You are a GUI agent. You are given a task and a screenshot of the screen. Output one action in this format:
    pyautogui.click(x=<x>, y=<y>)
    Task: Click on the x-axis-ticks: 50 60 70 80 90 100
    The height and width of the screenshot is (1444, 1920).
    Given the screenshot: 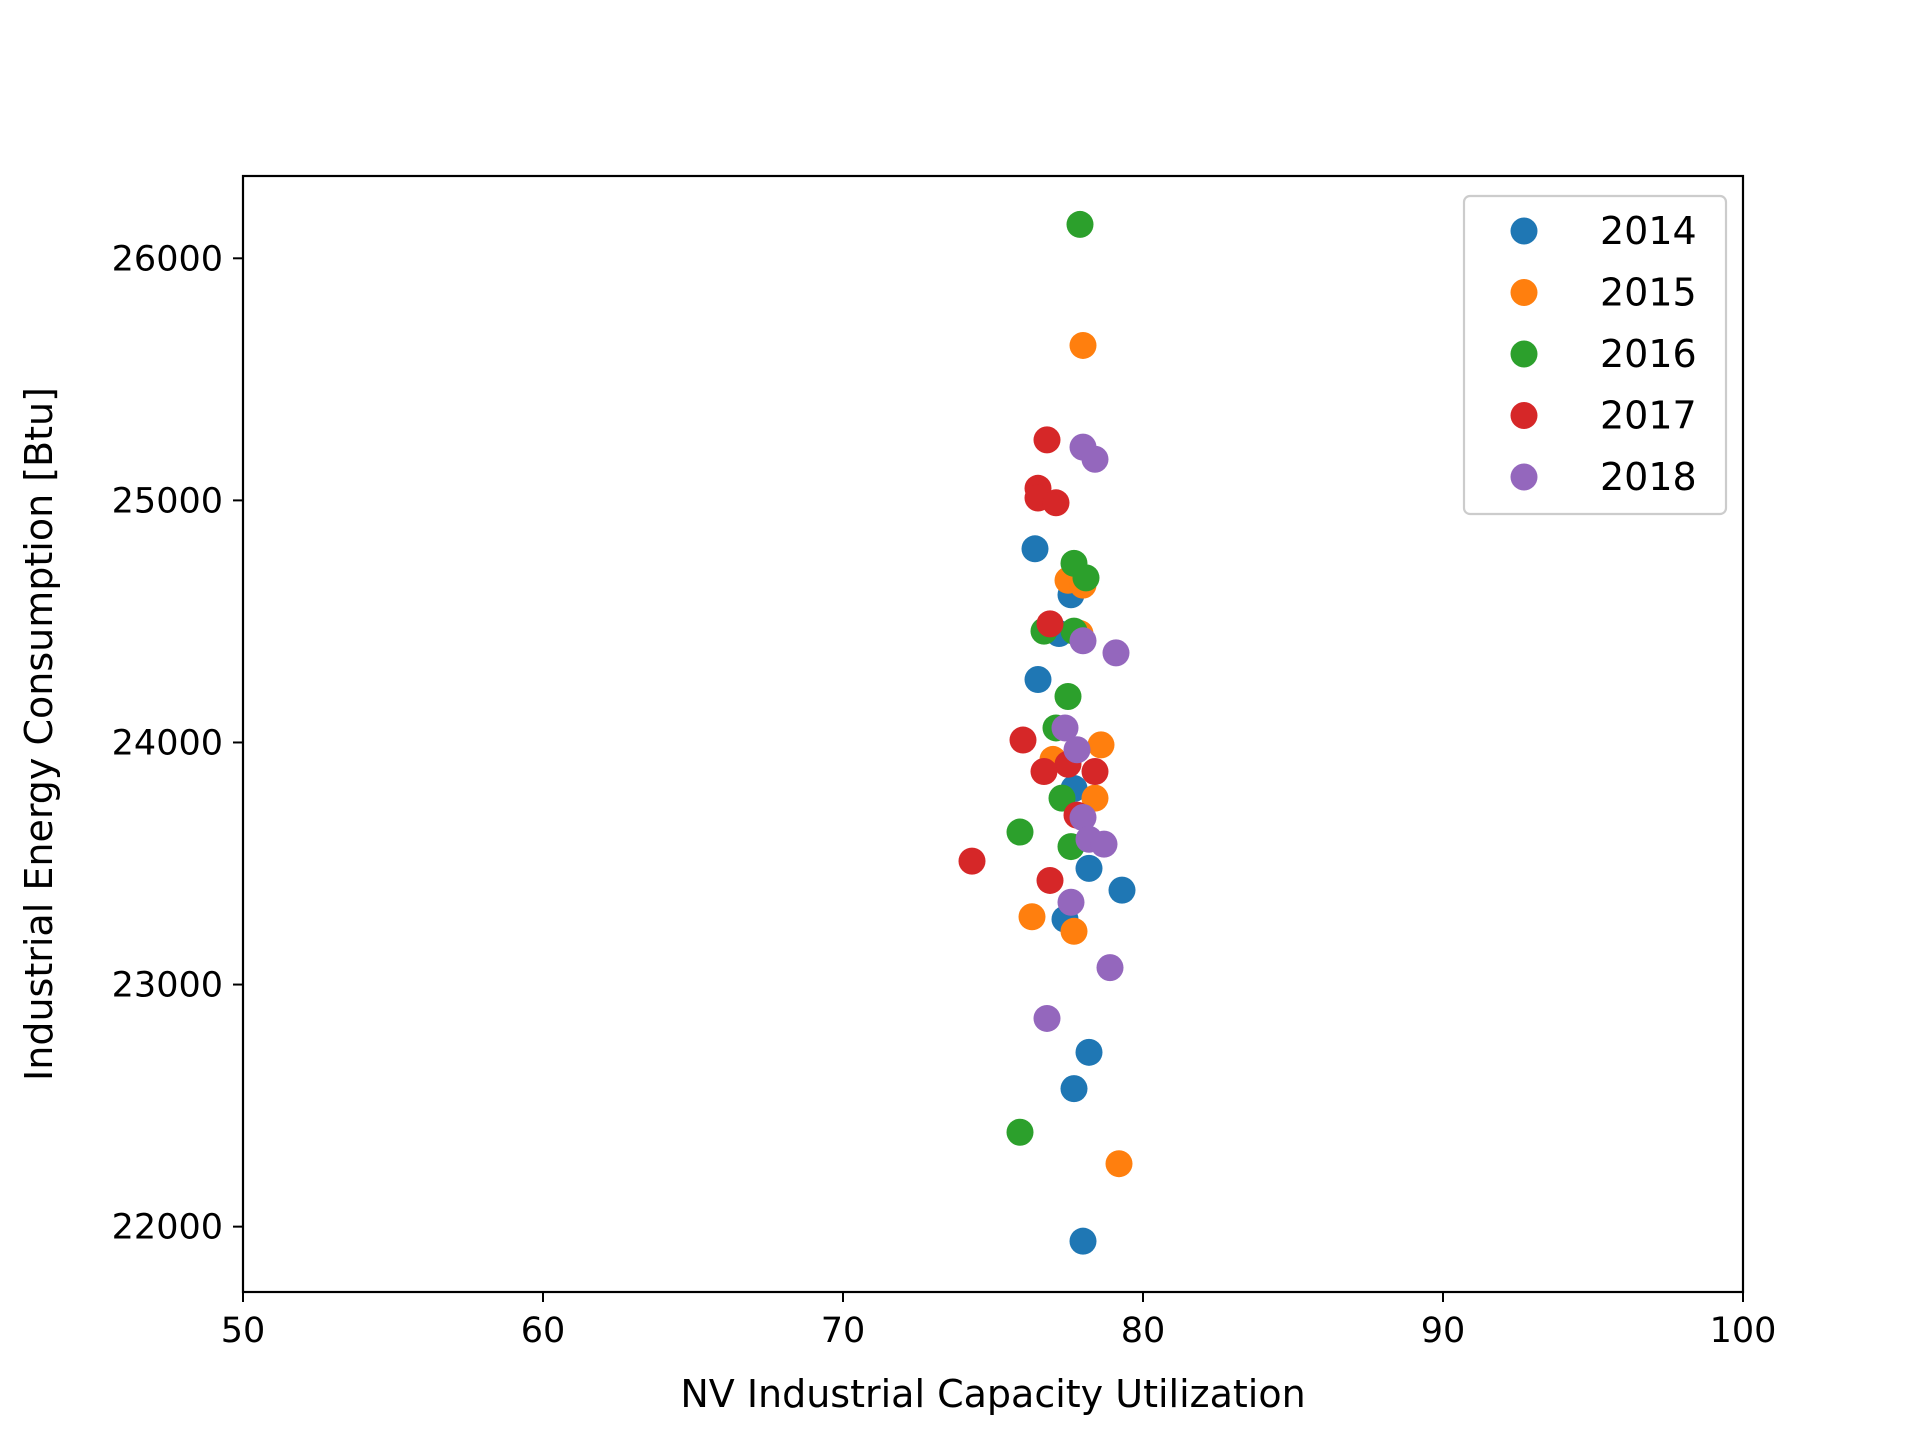 What is the action you would take?
    pyautogui.click(x=999, y=1321)
    